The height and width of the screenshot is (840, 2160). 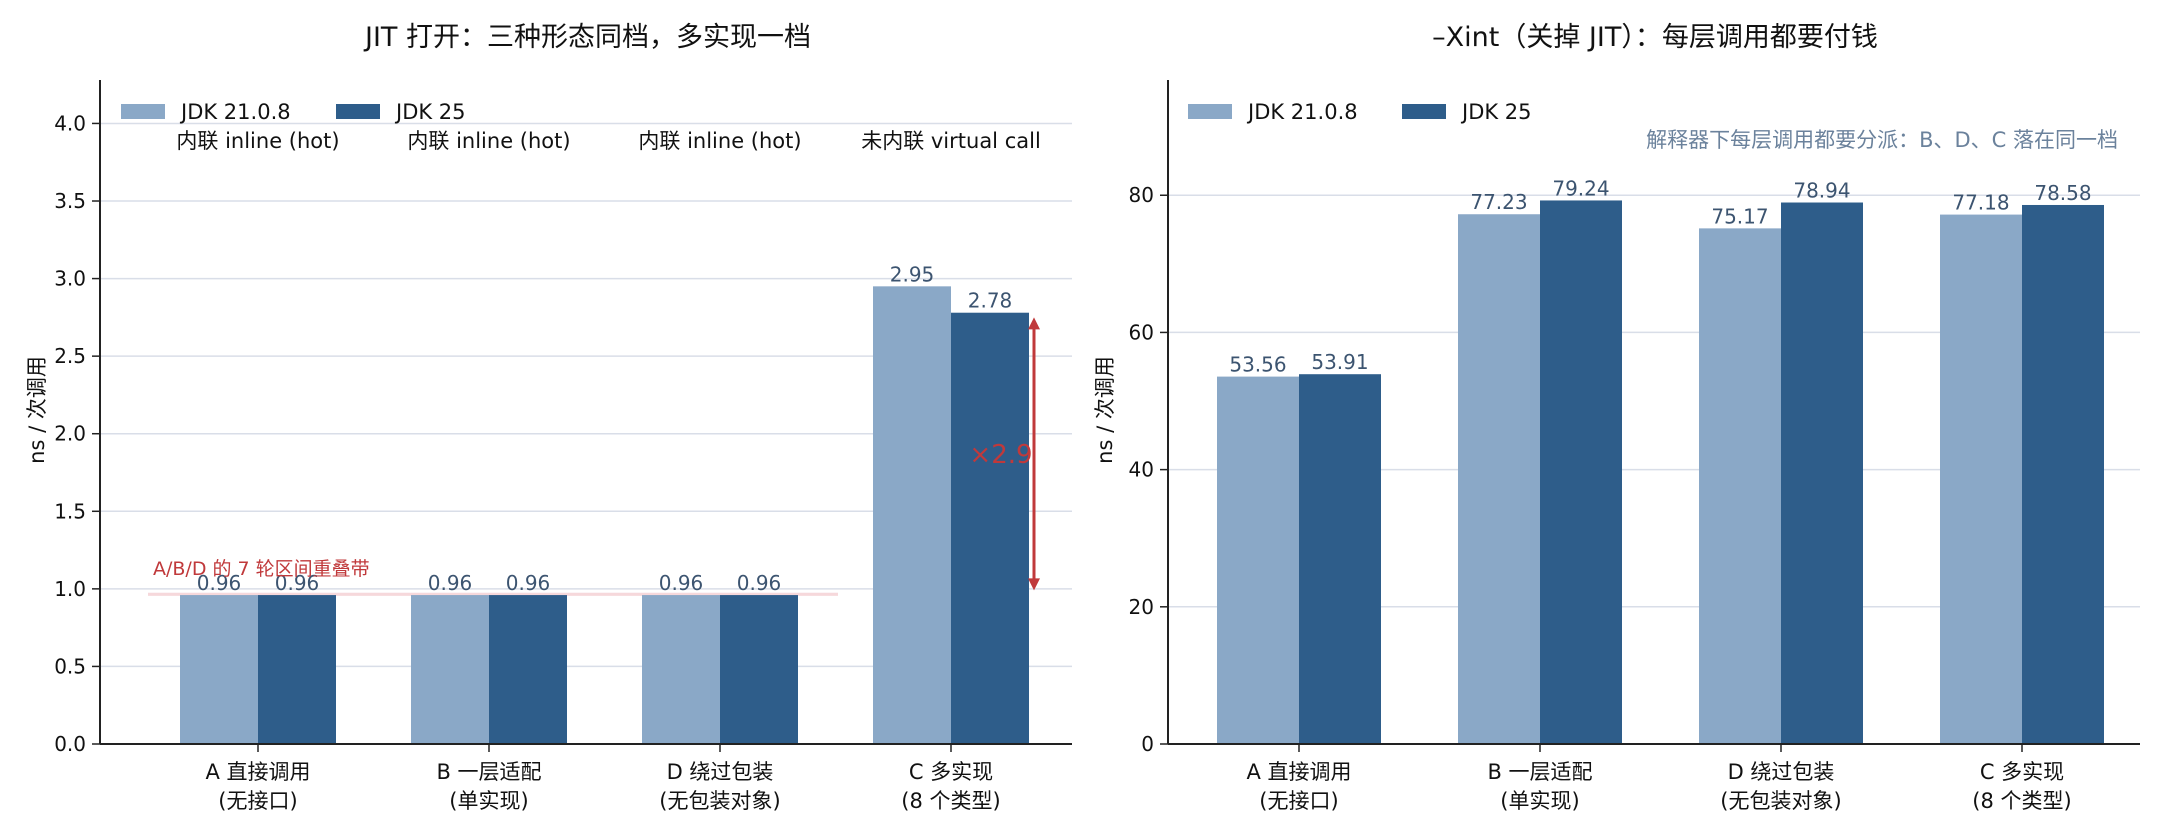 I want to click on xint-x-tick-label: A 直接调用, so click(x=1298, y=772).